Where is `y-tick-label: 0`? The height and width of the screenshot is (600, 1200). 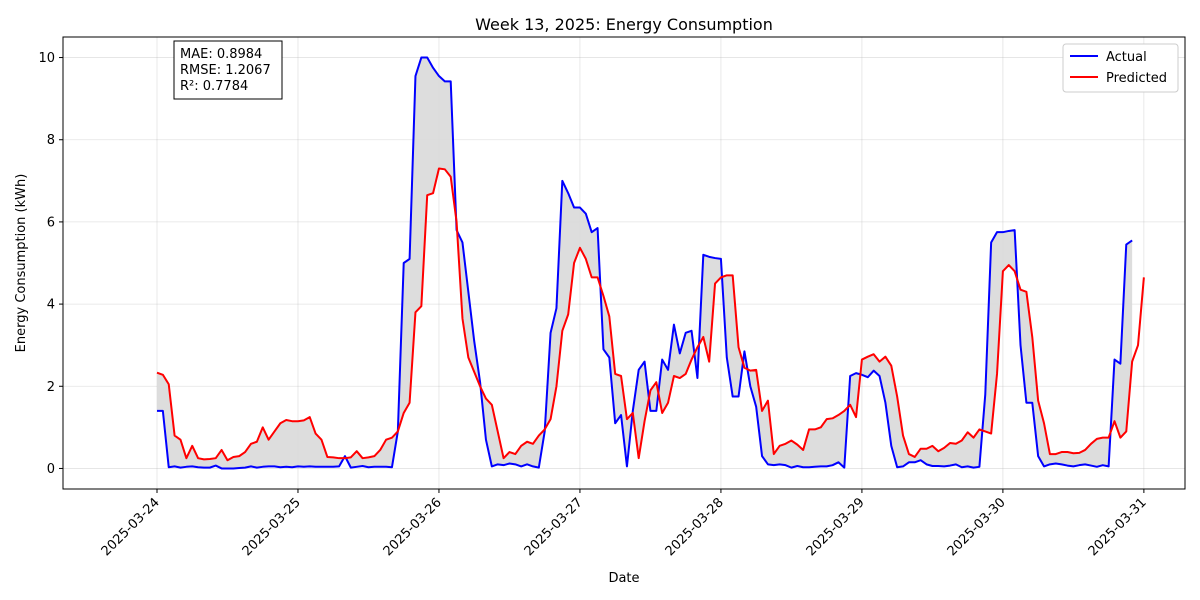
y-tick-label: 0 is located at coordinates (51, 469).